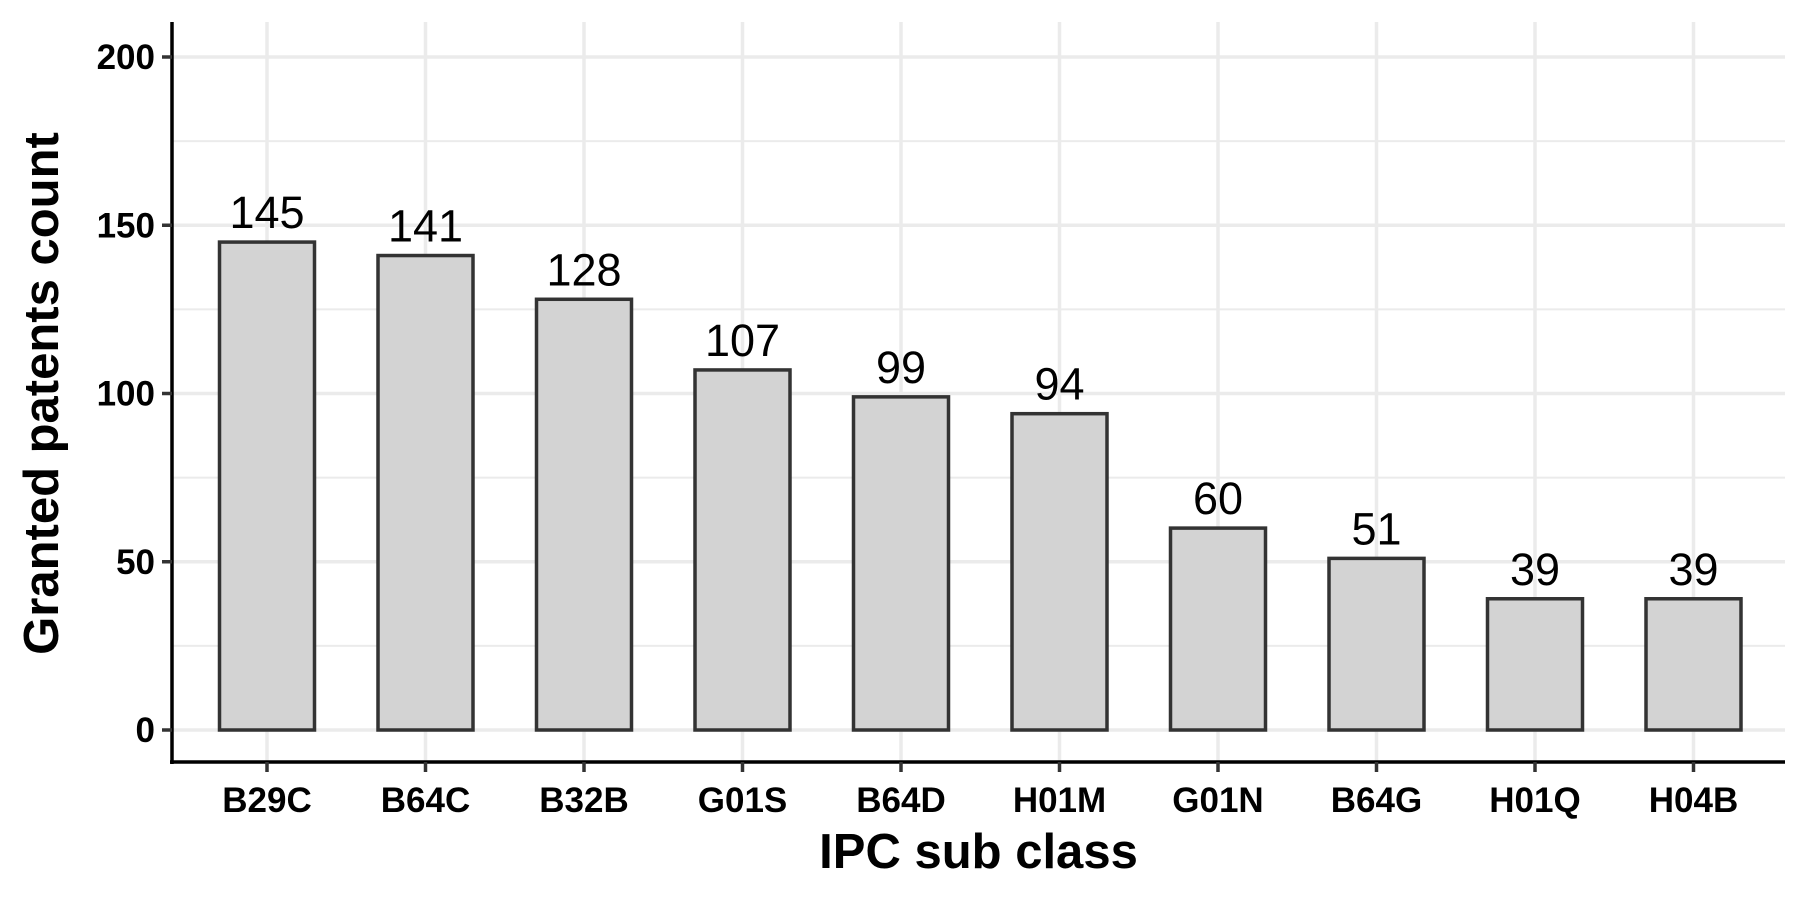 The width and height of the screenshot is (1800, 900). Describe the element at coordinates (742, 550) in the screenshot. I see `bar-g01s` at that location.